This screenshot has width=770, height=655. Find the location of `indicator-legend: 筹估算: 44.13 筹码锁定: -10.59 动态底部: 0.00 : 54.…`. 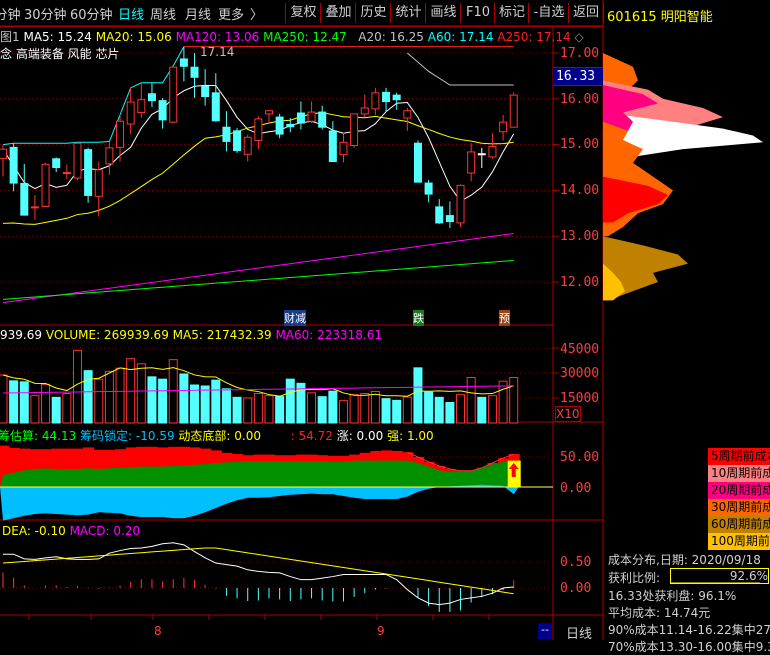

indicator-legend: 筹估算: 44.13 筹码锁定: -10.59 动态底部: 0.00 : 54.… is located at coordinates (217, 435).